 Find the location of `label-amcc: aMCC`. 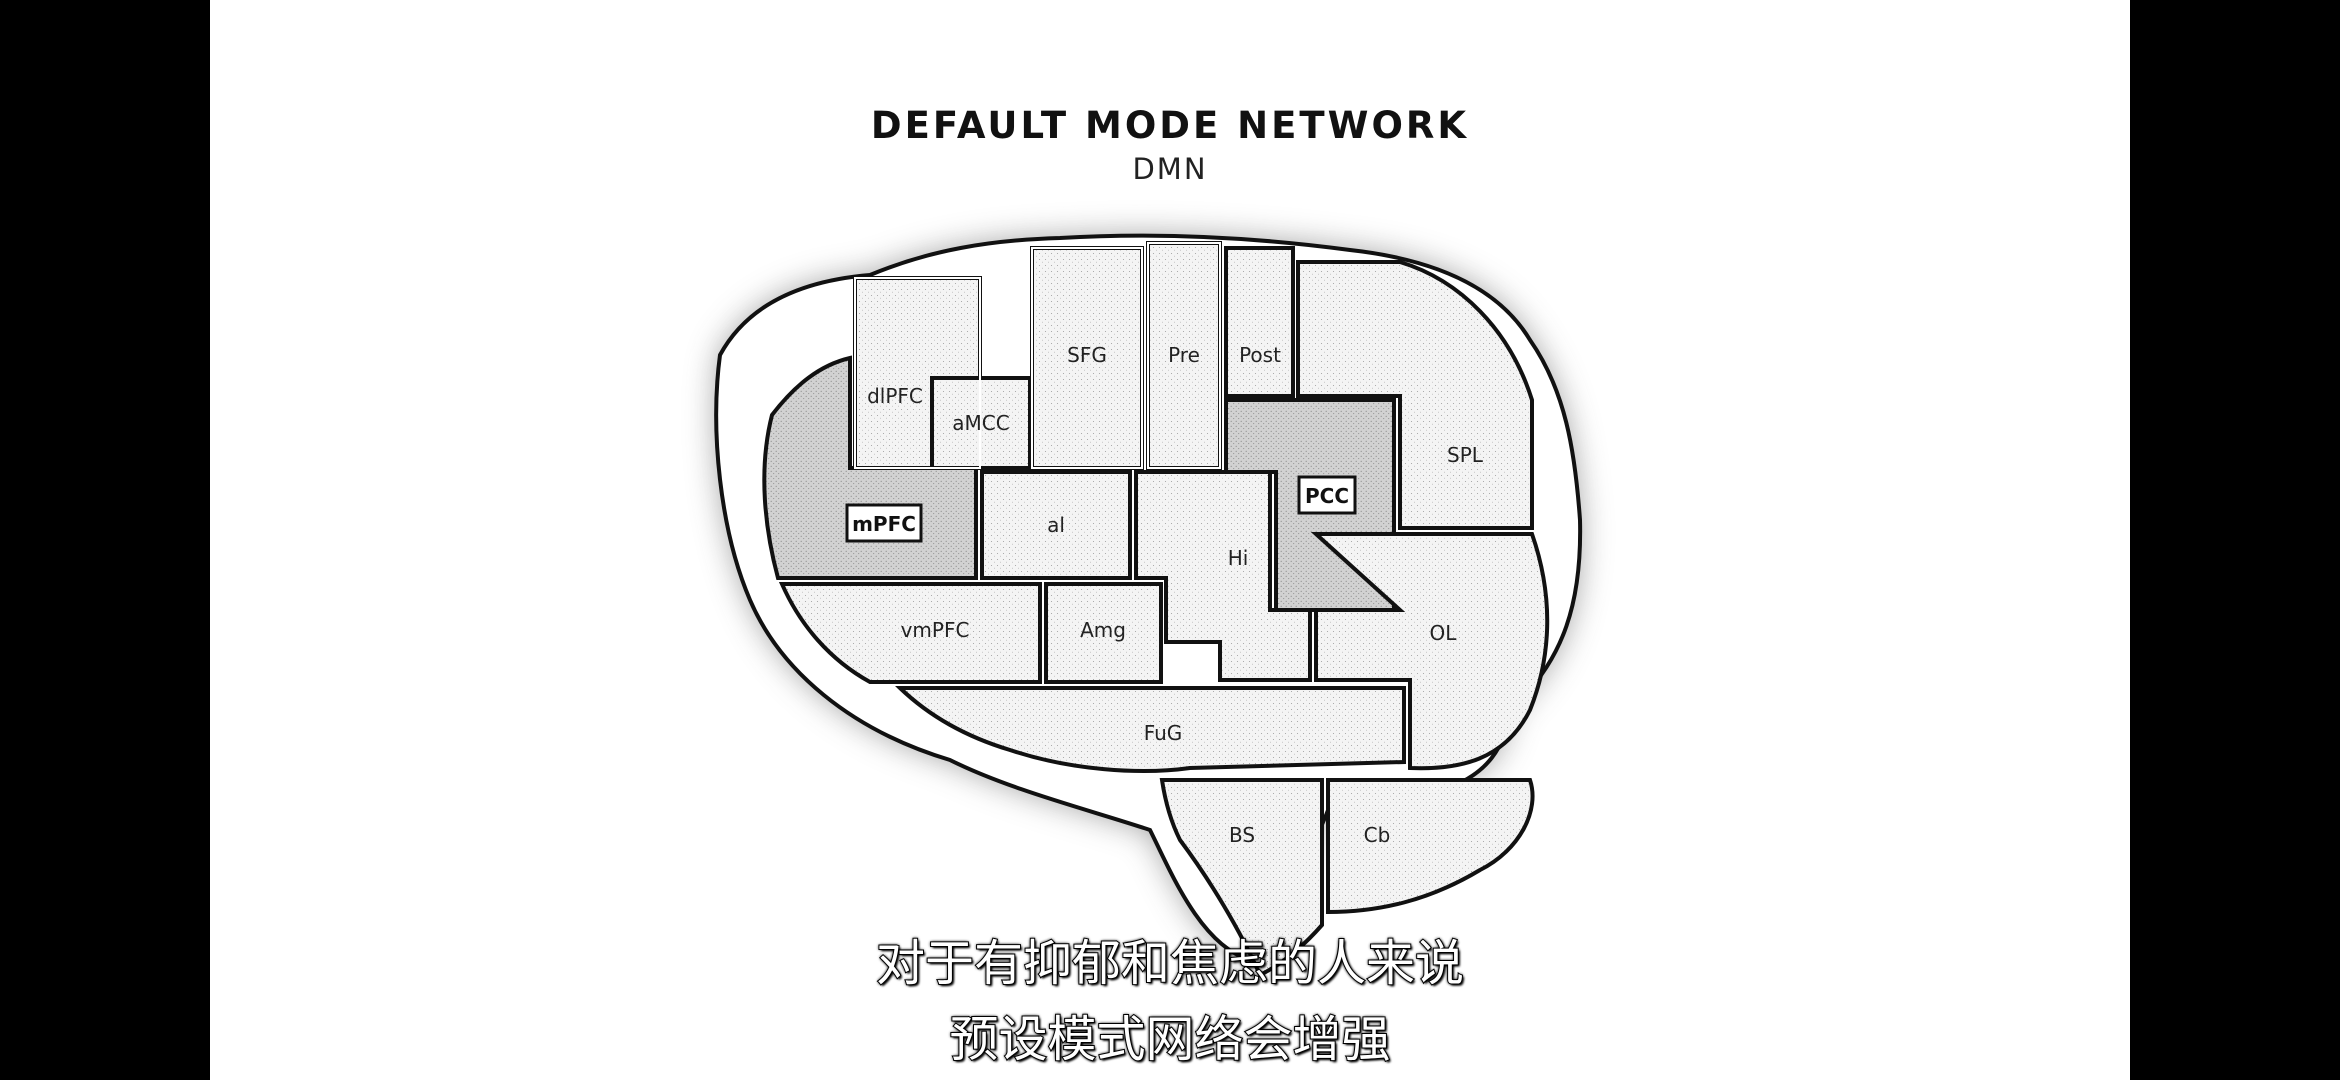

label-amcc: aMCC is located at coordinates (980, 423).